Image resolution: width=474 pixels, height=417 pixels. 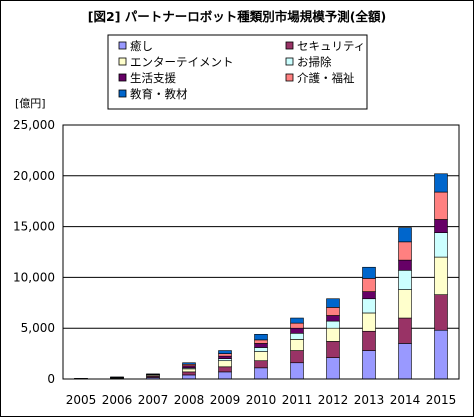 What do you see at coordinates (81, 400) in the screenshot?
I see `x-tick-label: 2005` at bounding box center [81, 400].